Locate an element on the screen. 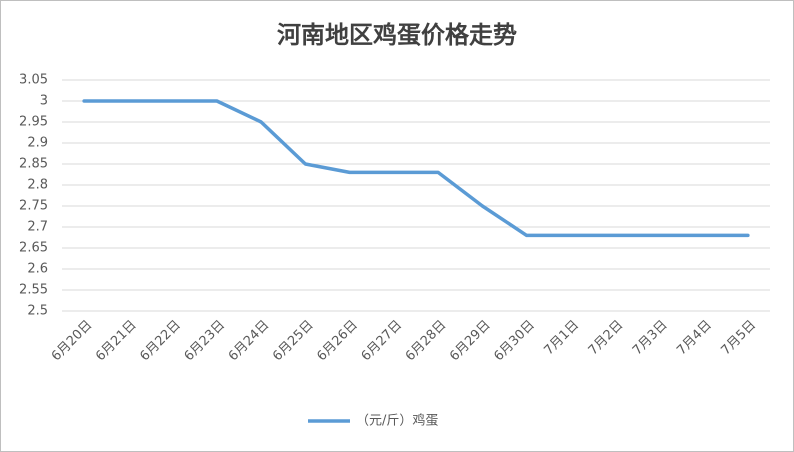  y-tick-label: 2.65 is located at coordinates (33, 248).